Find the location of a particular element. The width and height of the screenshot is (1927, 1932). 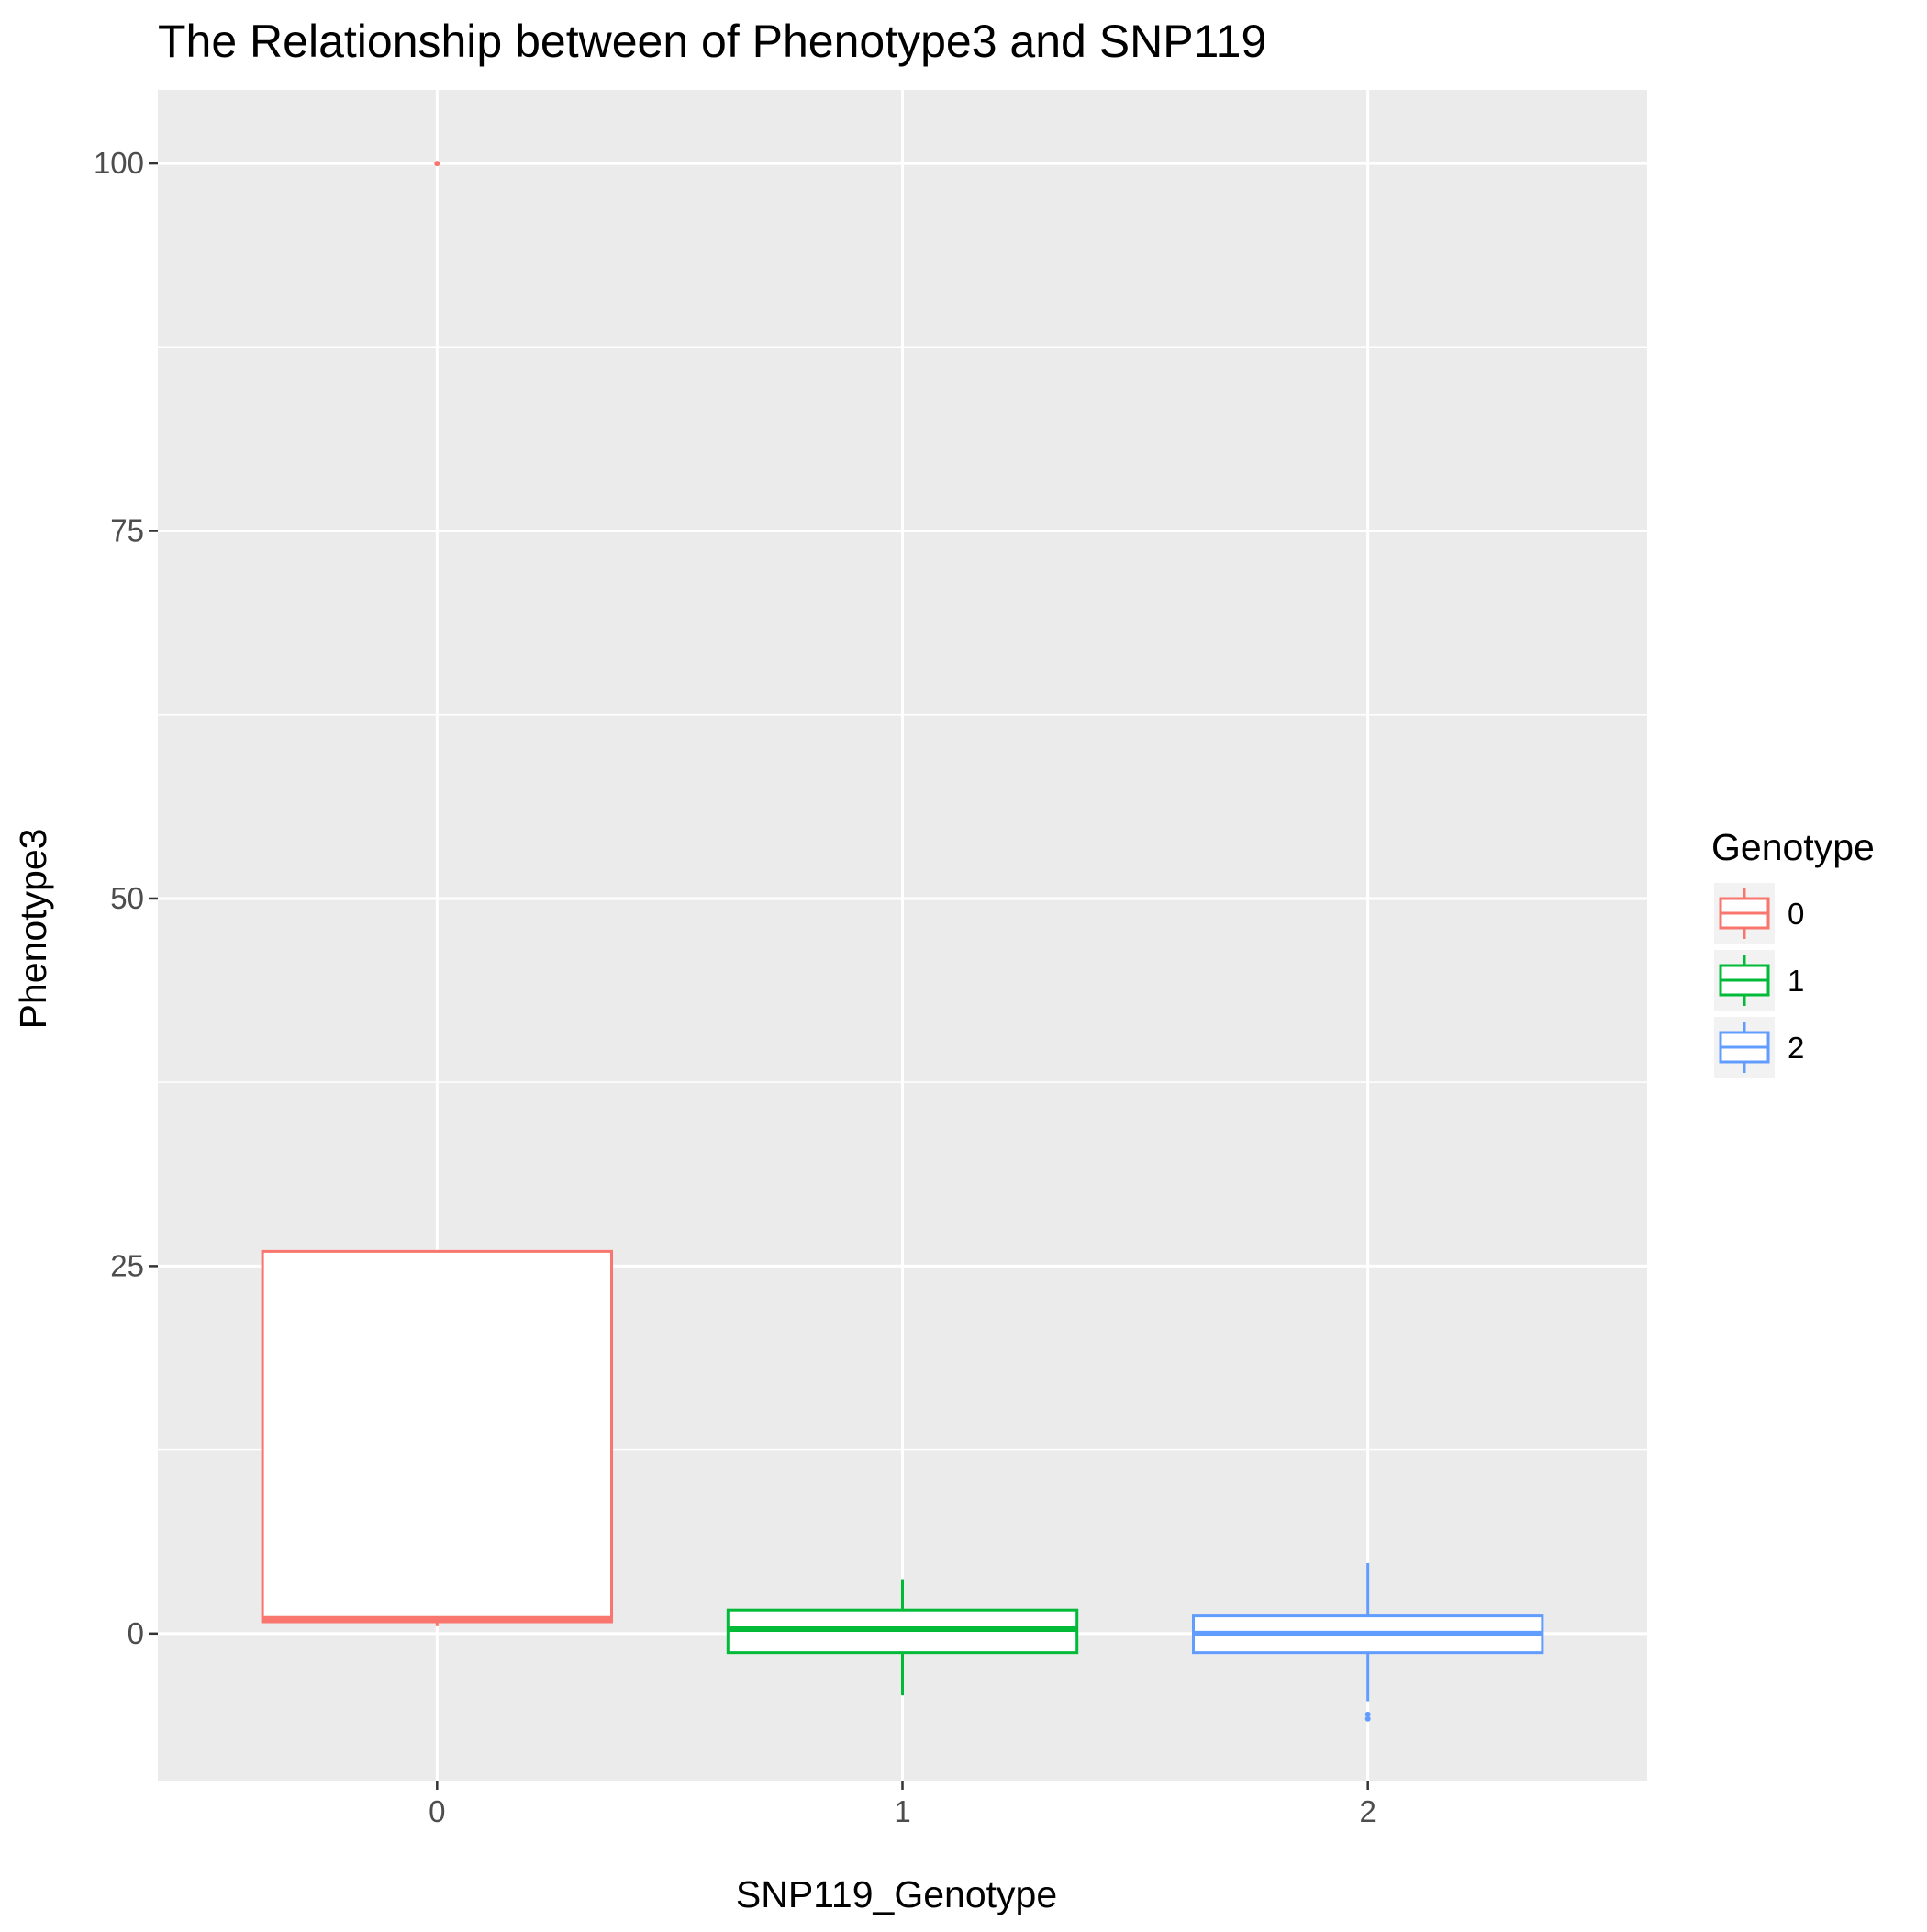

legend: Genotype 0 1 2 is located at coordinates (1793, 952).